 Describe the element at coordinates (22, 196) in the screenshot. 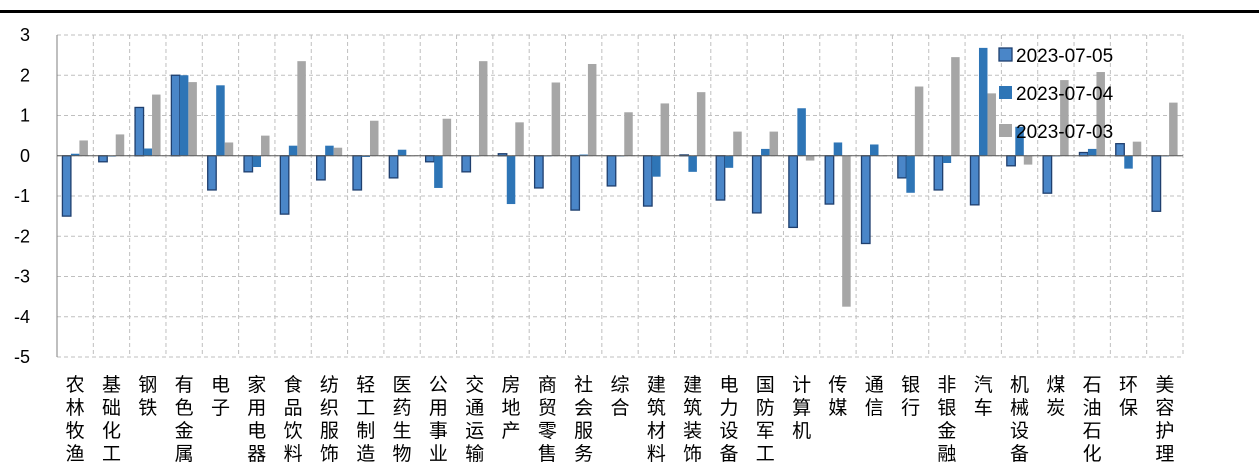

I see `y-axis-tick-labels: 3 2 1 0 -1 -2 -3 -4 -5` at that location.